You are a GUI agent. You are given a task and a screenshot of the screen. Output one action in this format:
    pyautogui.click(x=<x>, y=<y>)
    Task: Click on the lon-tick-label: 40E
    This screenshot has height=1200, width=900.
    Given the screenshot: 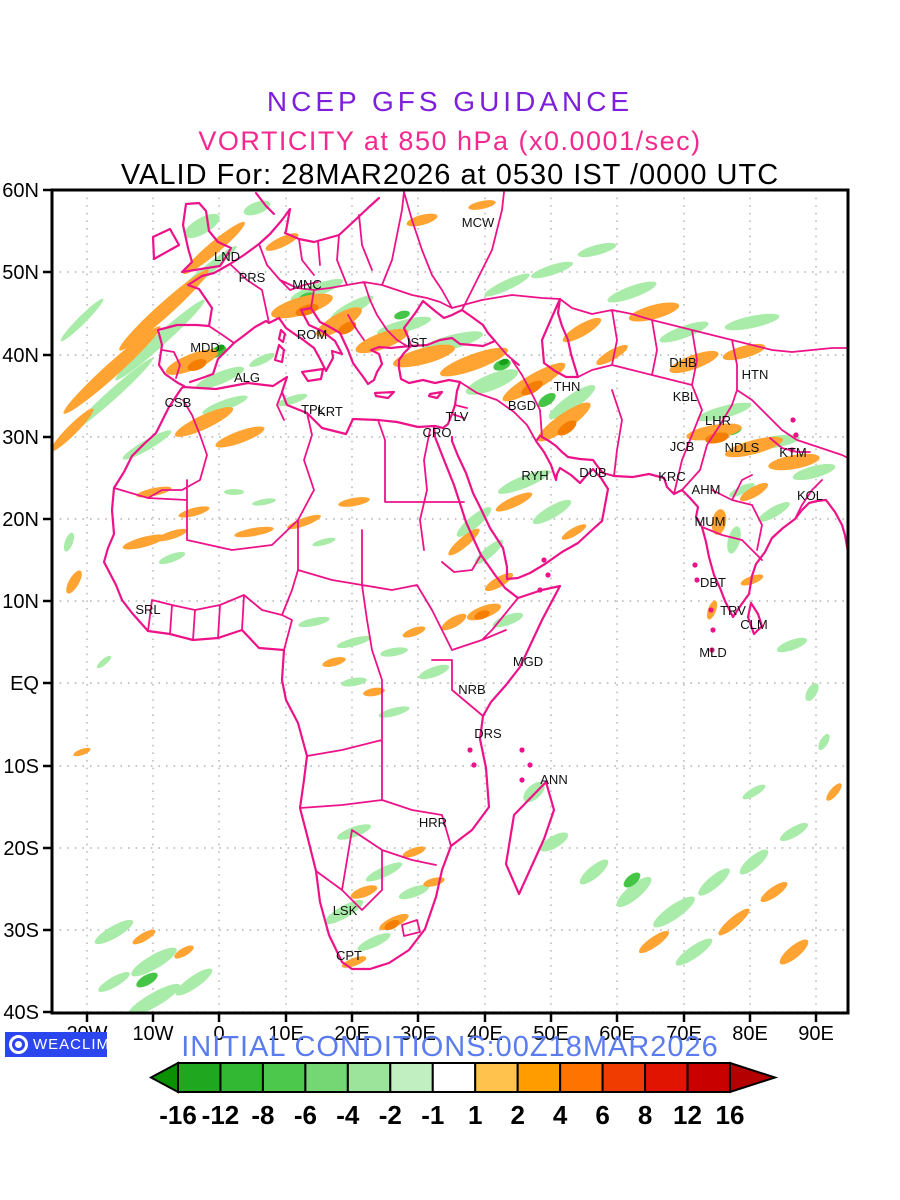 What is the action you would take?
    pyautogui.click(x=485, y=1034)
    